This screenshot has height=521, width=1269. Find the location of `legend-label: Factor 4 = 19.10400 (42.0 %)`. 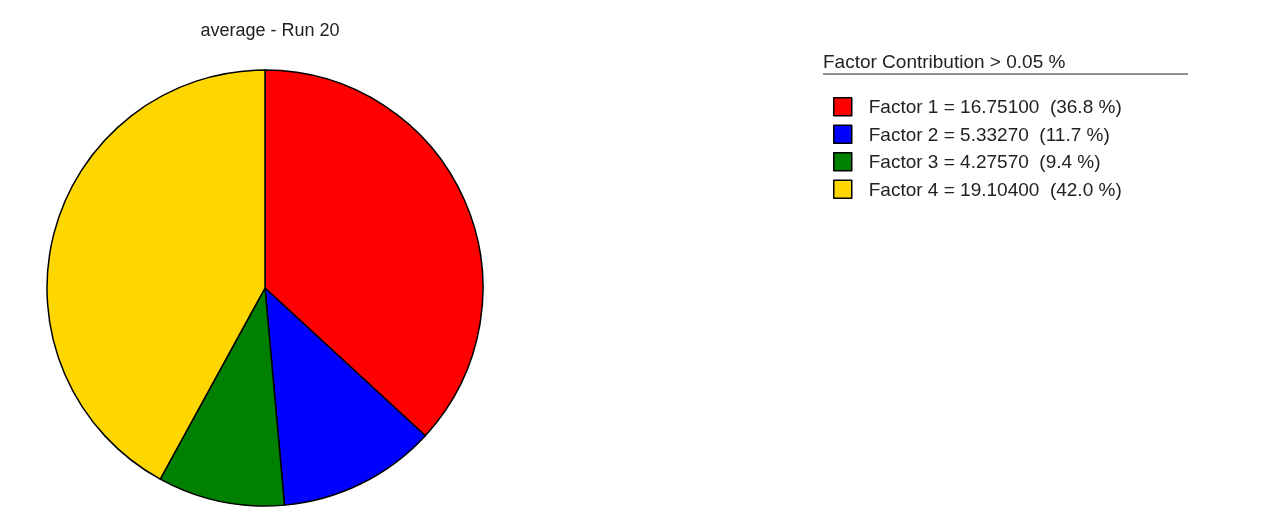

legend-label: Factor 4 = 19.10400 (42.0 %) is located at coordinates (995, 189).